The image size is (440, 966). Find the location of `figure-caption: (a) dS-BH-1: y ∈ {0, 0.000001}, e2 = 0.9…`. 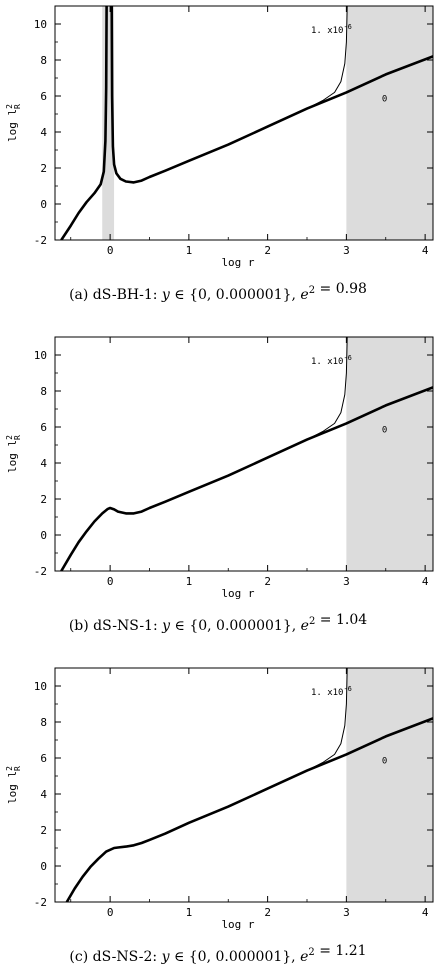

figure-caption: (a) dS-BH-1: y ∈ {0, 0.000001}, e2 = 0.9… is located at coordinates (218, 292).